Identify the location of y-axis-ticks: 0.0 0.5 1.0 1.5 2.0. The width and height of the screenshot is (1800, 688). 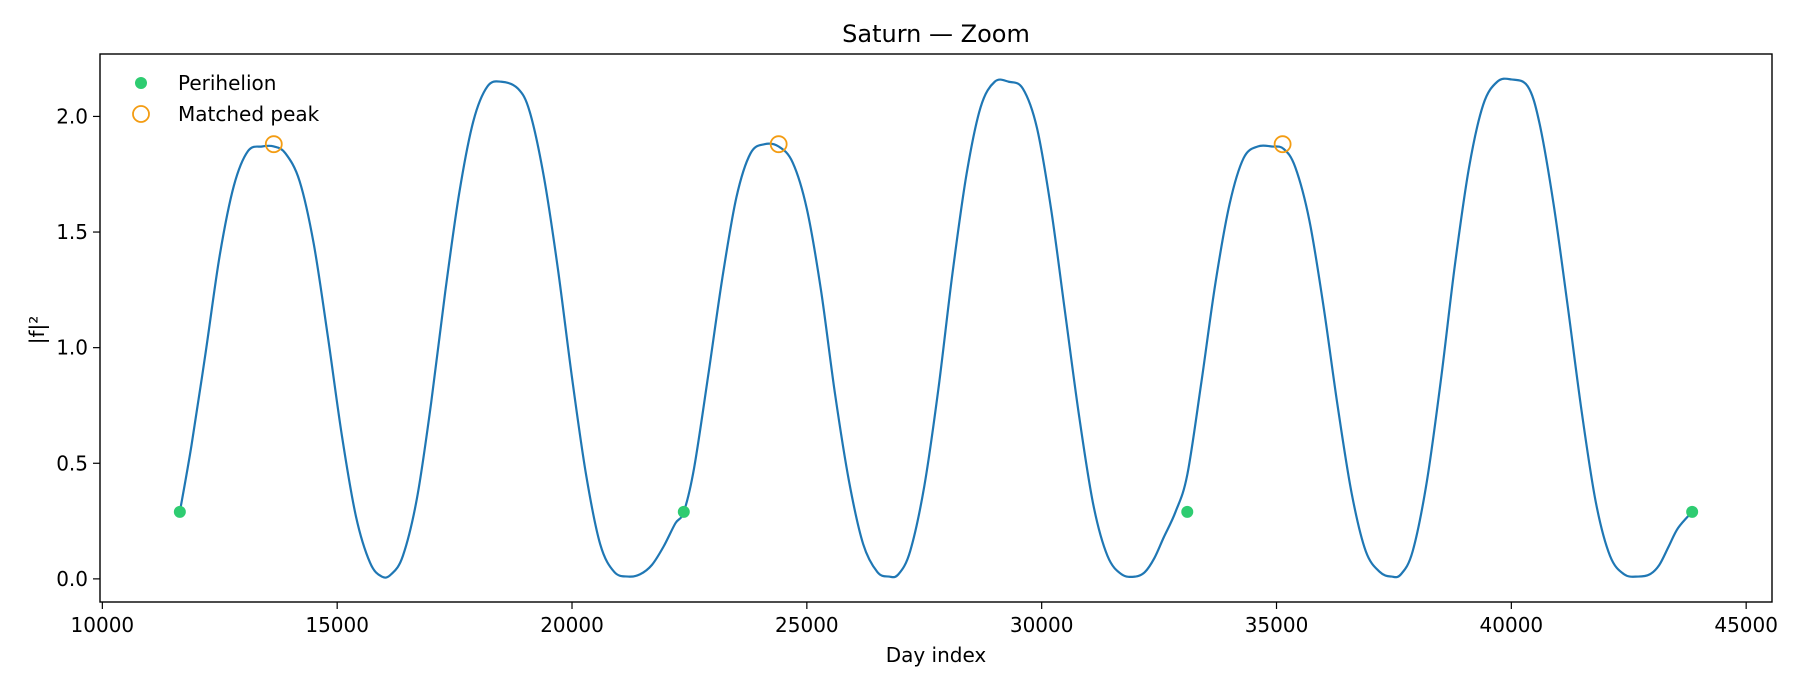
(78, 347).